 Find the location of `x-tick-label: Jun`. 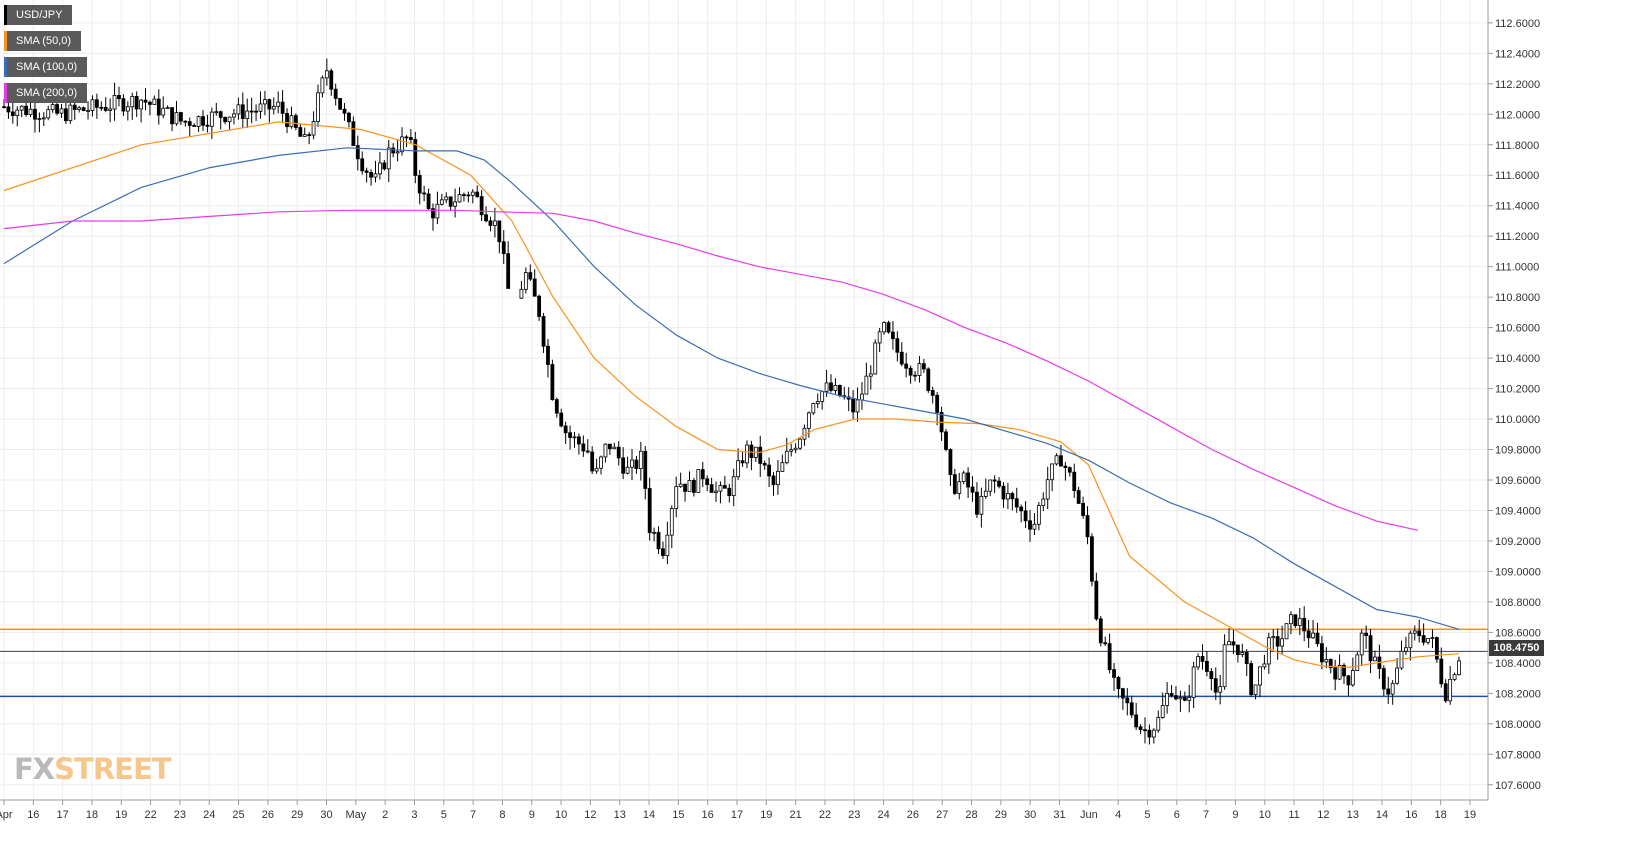

x-tick-label: Jun is located at coordinates (1089, 815).